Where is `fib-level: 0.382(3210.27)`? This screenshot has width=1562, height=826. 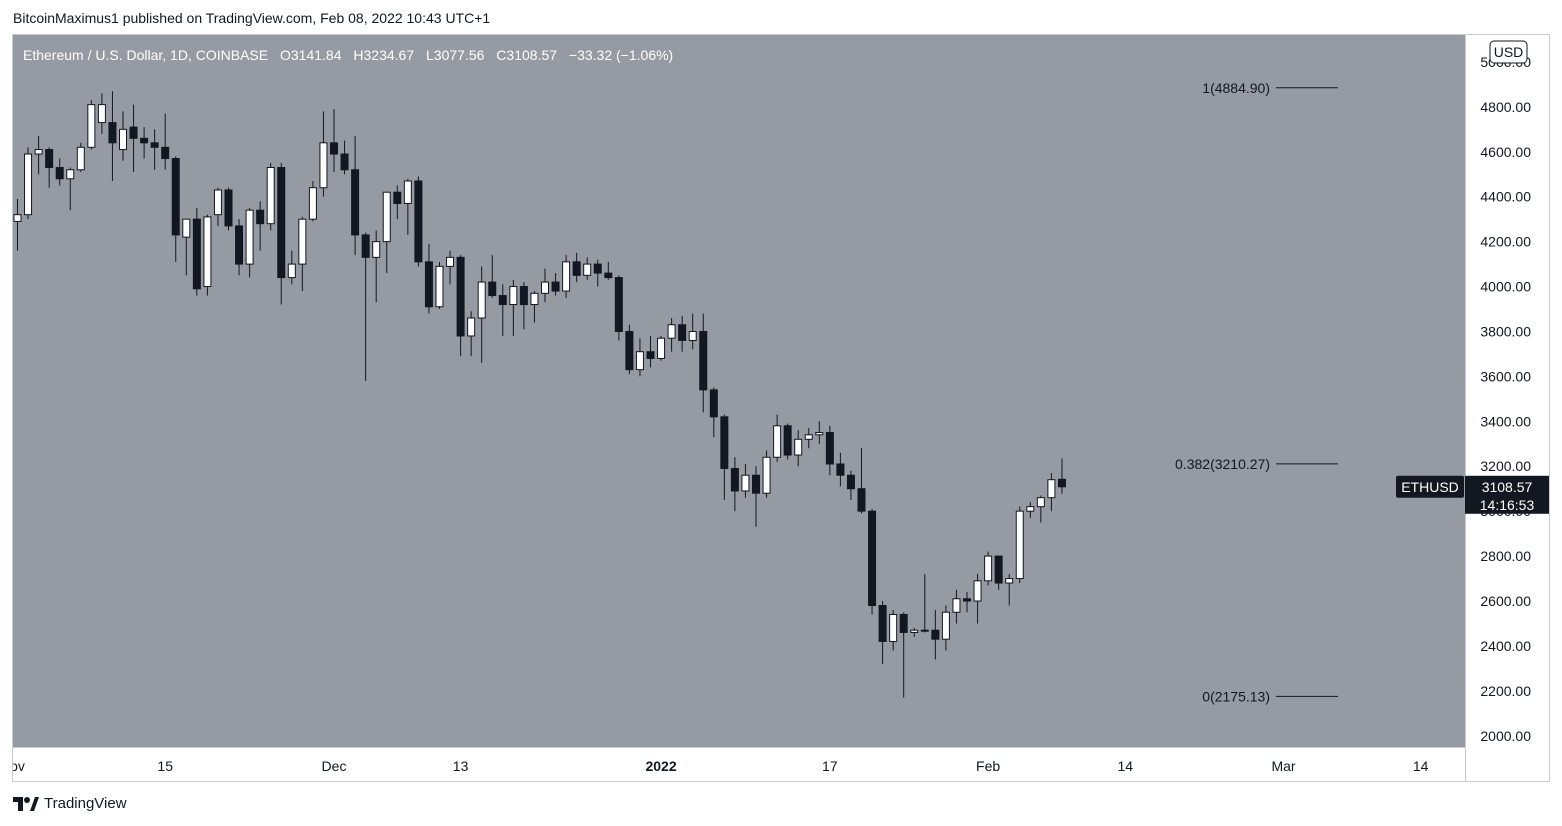
fib-level: 0.382(3210.27) is located at coordinates (1256, 464).